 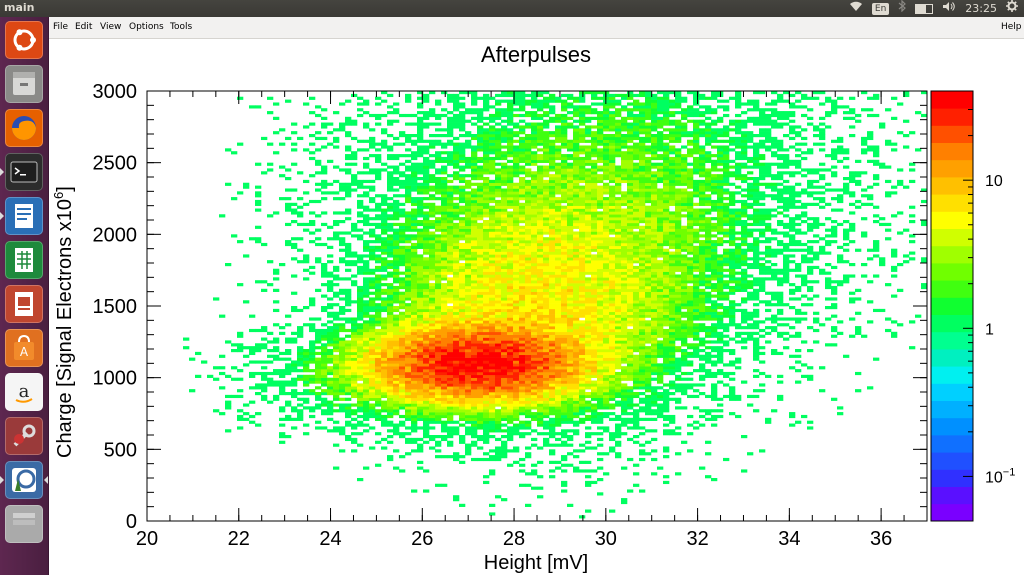 What do you see at coordinates (181, 27) in the screenshot?
I see `menu-tools: Tools` at bounding box center [181, 27].